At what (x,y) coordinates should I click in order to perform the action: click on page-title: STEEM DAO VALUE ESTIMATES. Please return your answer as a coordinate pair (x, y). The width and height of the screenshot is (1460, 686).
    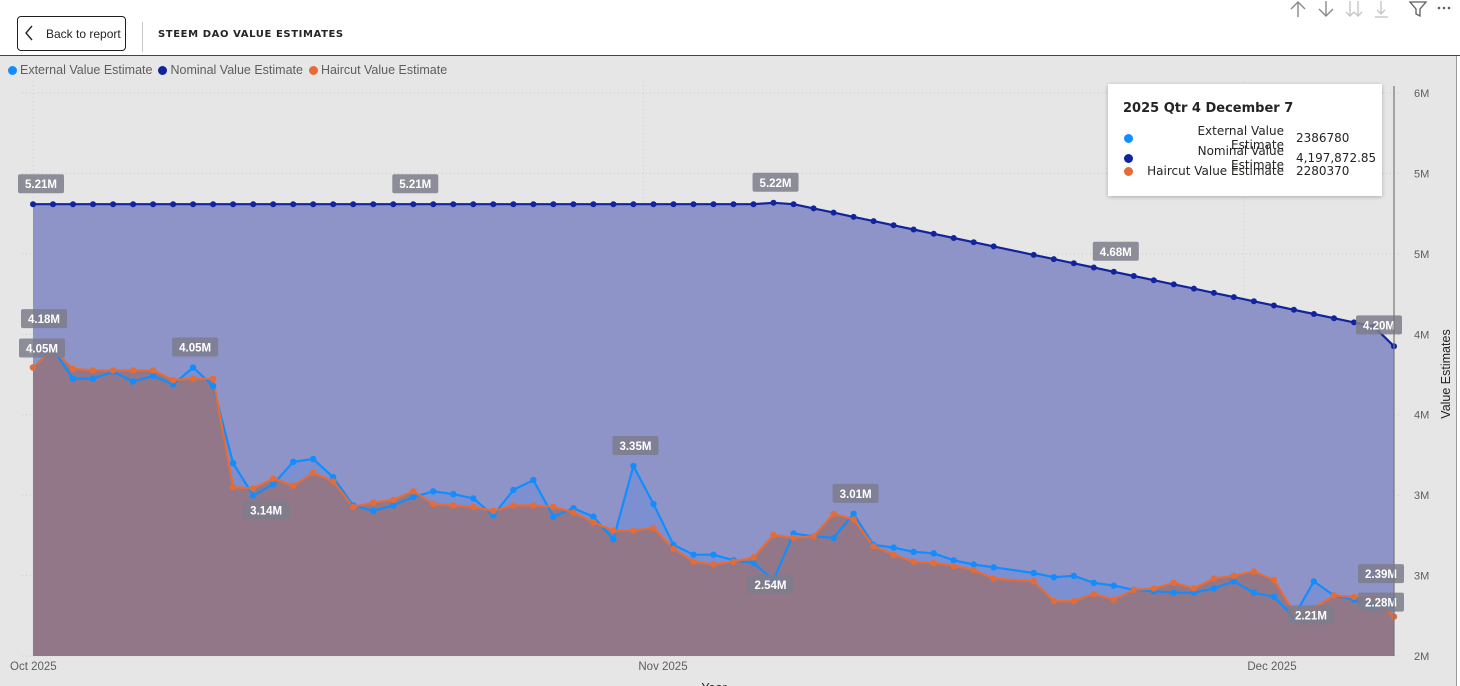
    Looking at the image, I should click on (251, 34).